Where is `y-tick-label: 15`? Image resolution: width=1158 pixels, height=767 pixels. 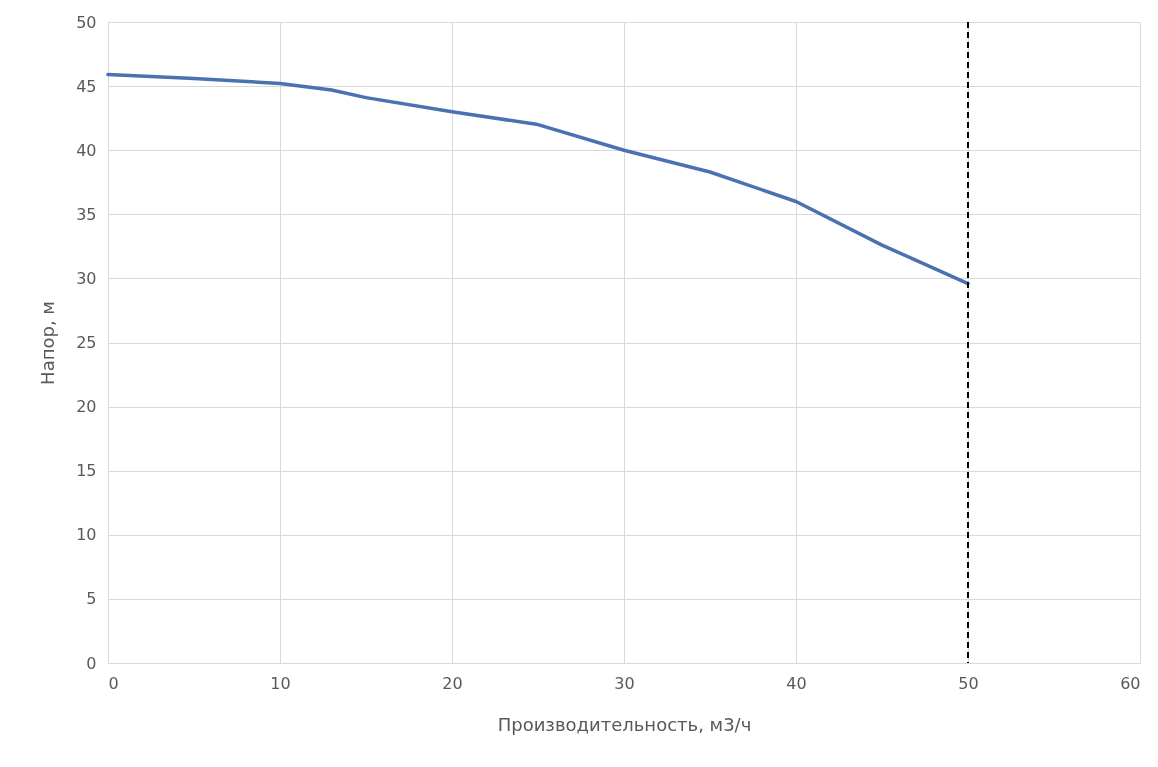 y-tick-label: 15 is located at coordinates (86, 471).